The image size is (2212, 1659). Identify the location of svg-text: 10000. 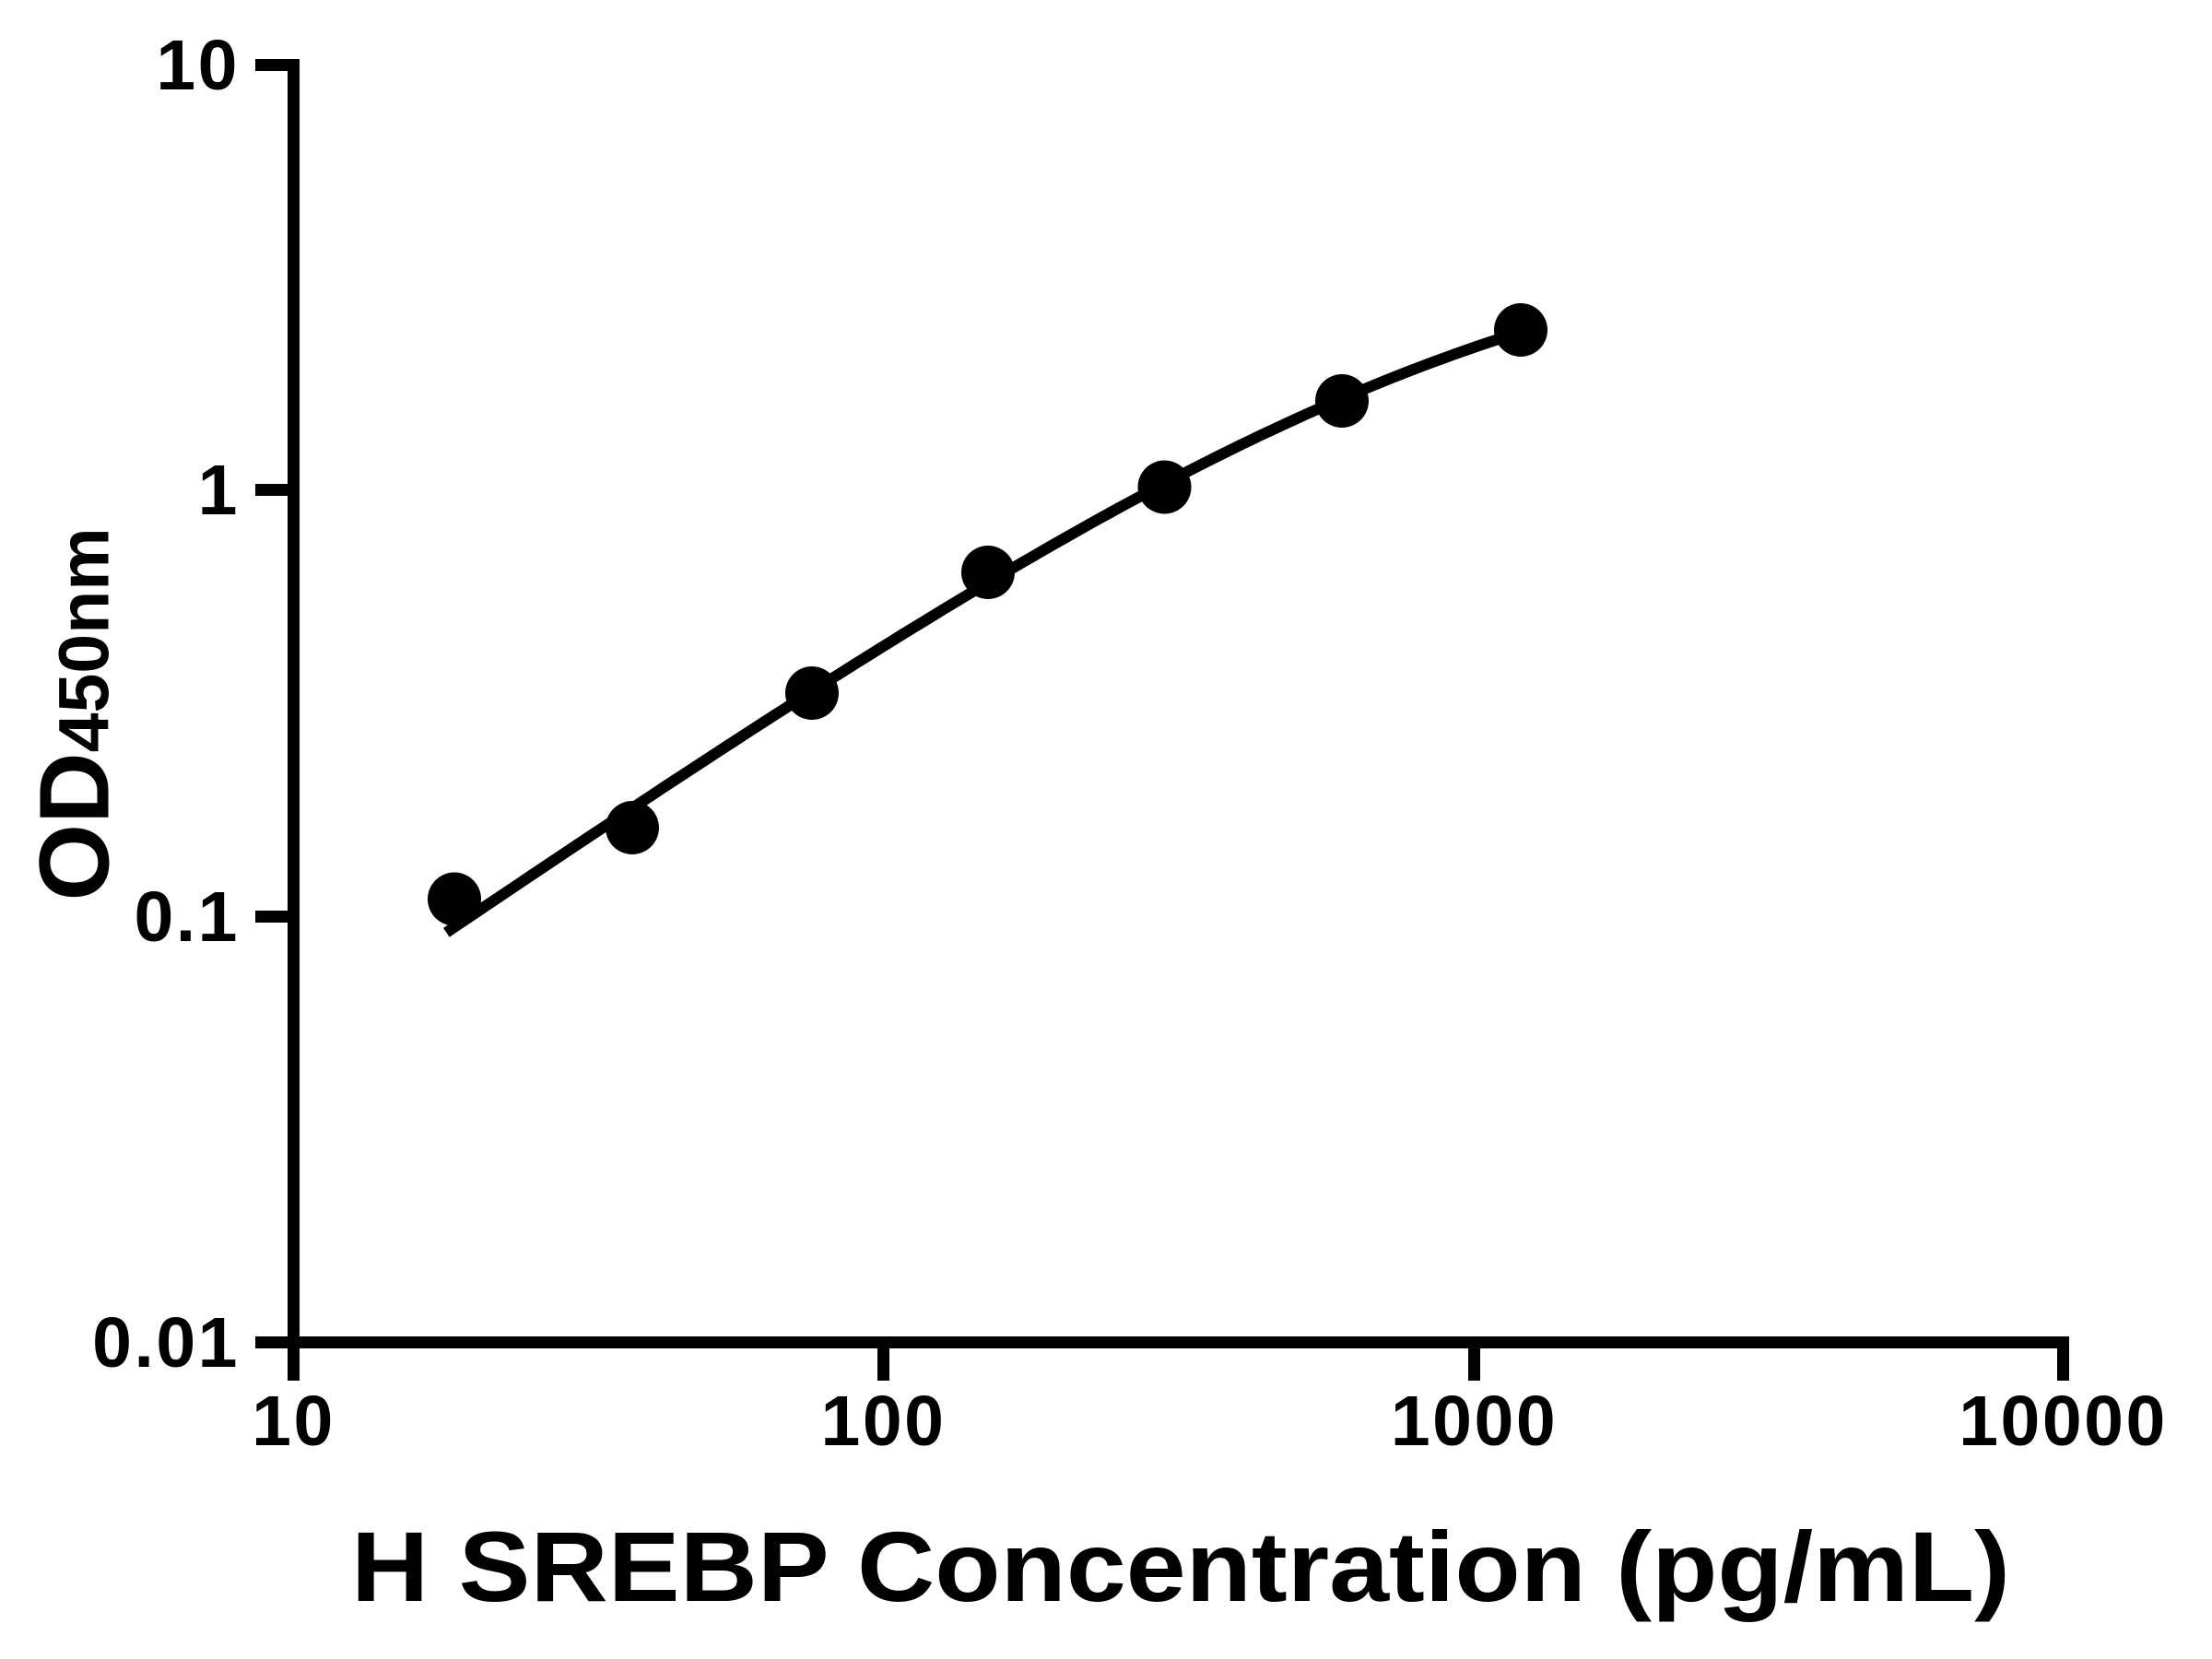
(2063, 1421).